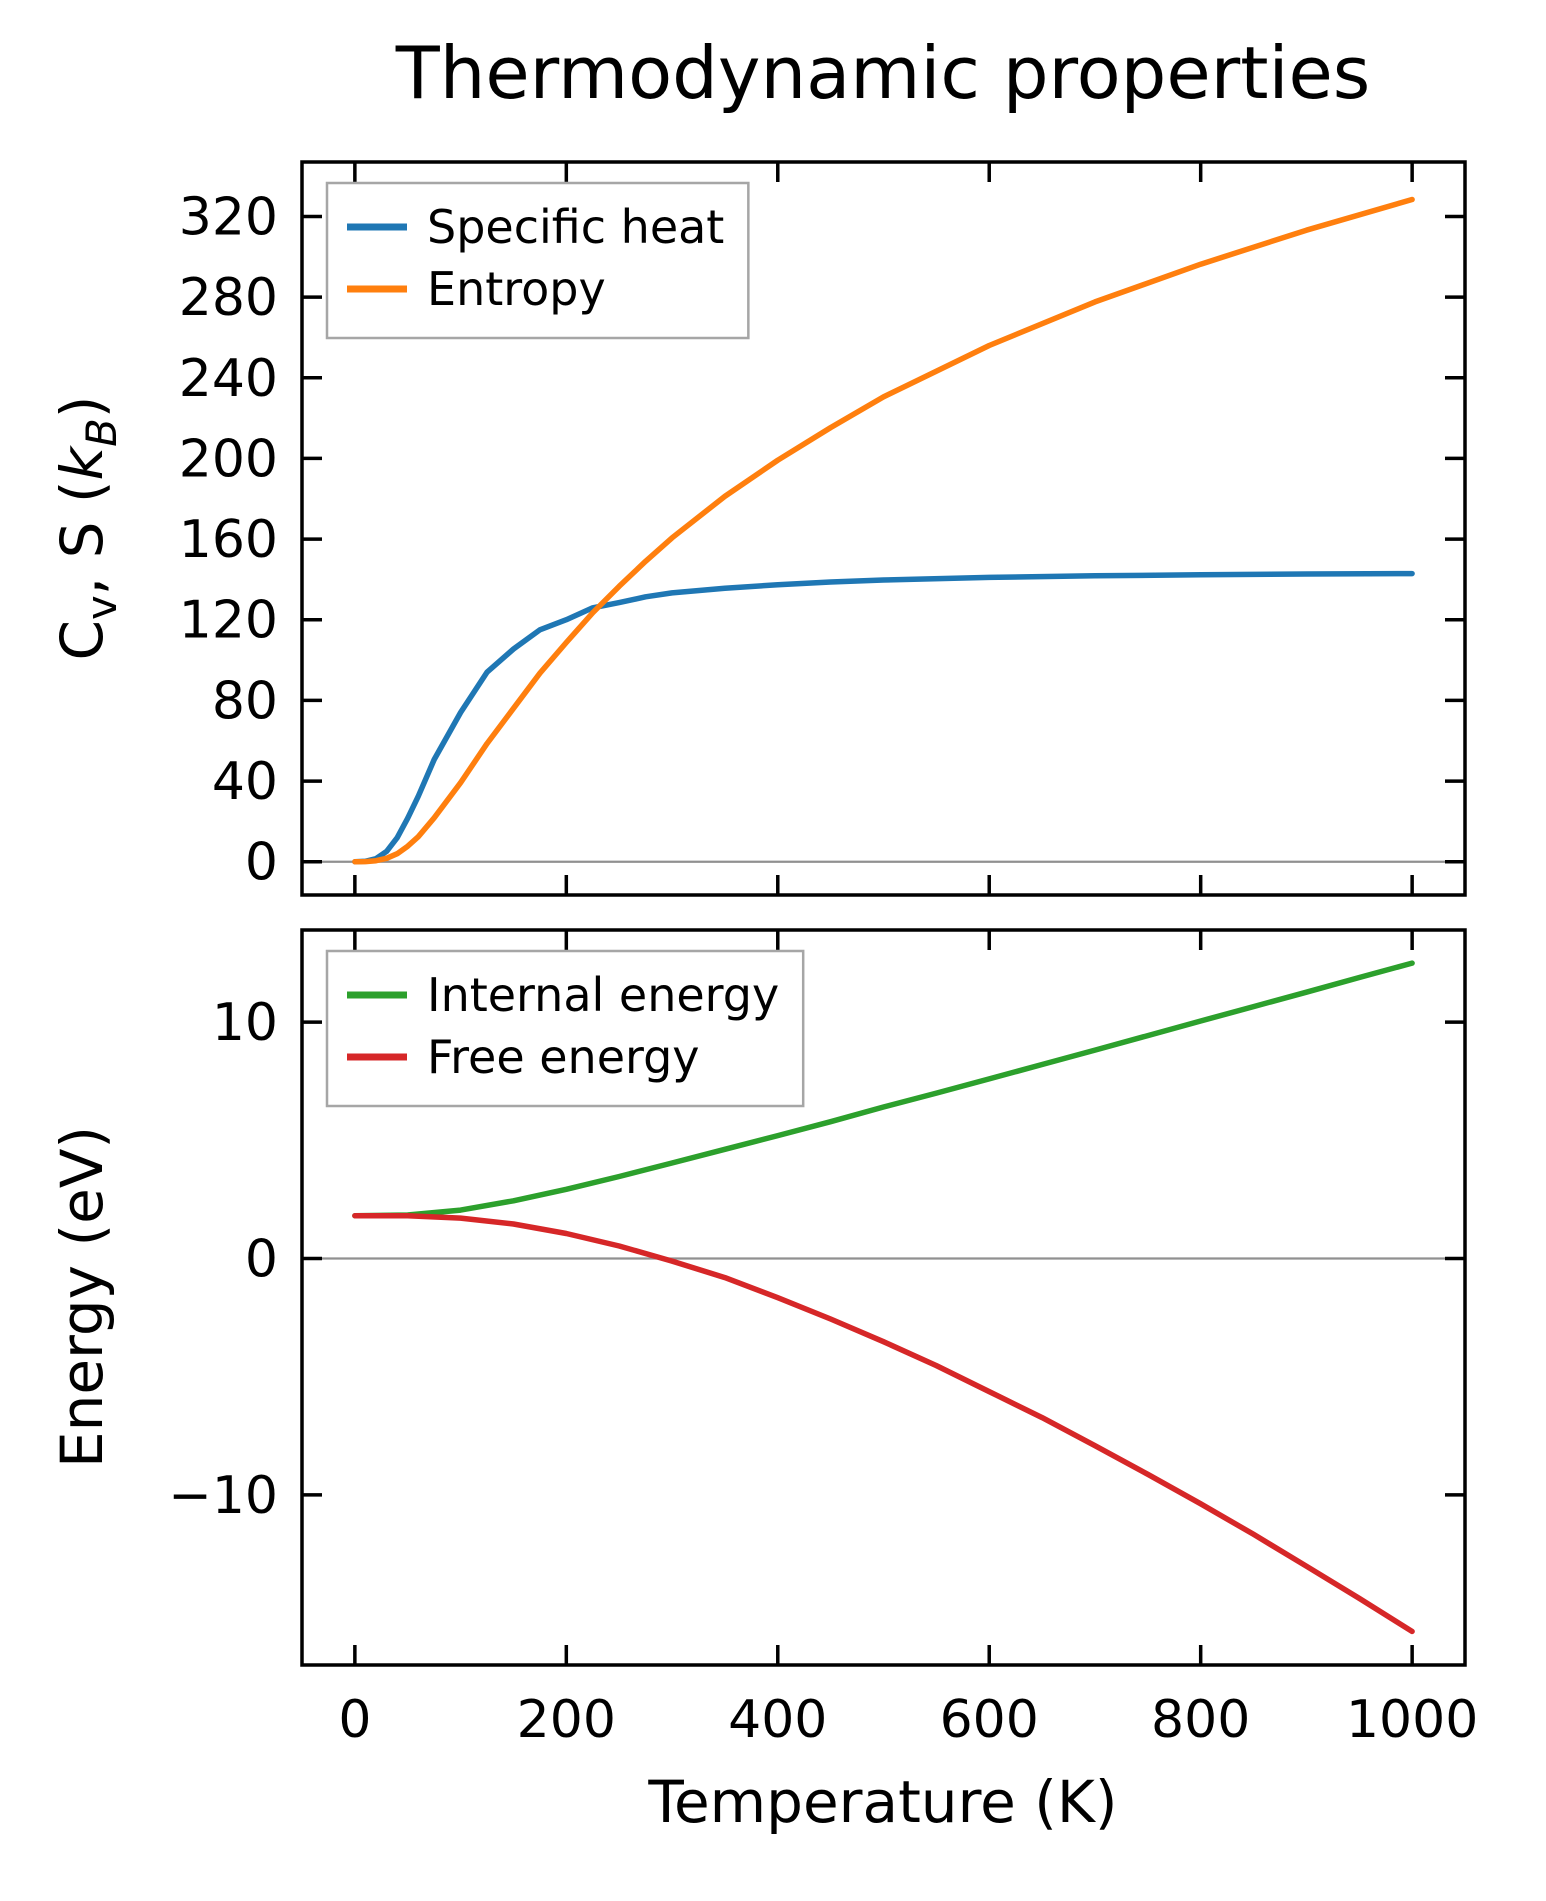 The width and height of the screenshot is (1546, 1901). Describe the element at coordinates (603, 995) in the screenshot. I see `legend-label: Internal energy` at that location.